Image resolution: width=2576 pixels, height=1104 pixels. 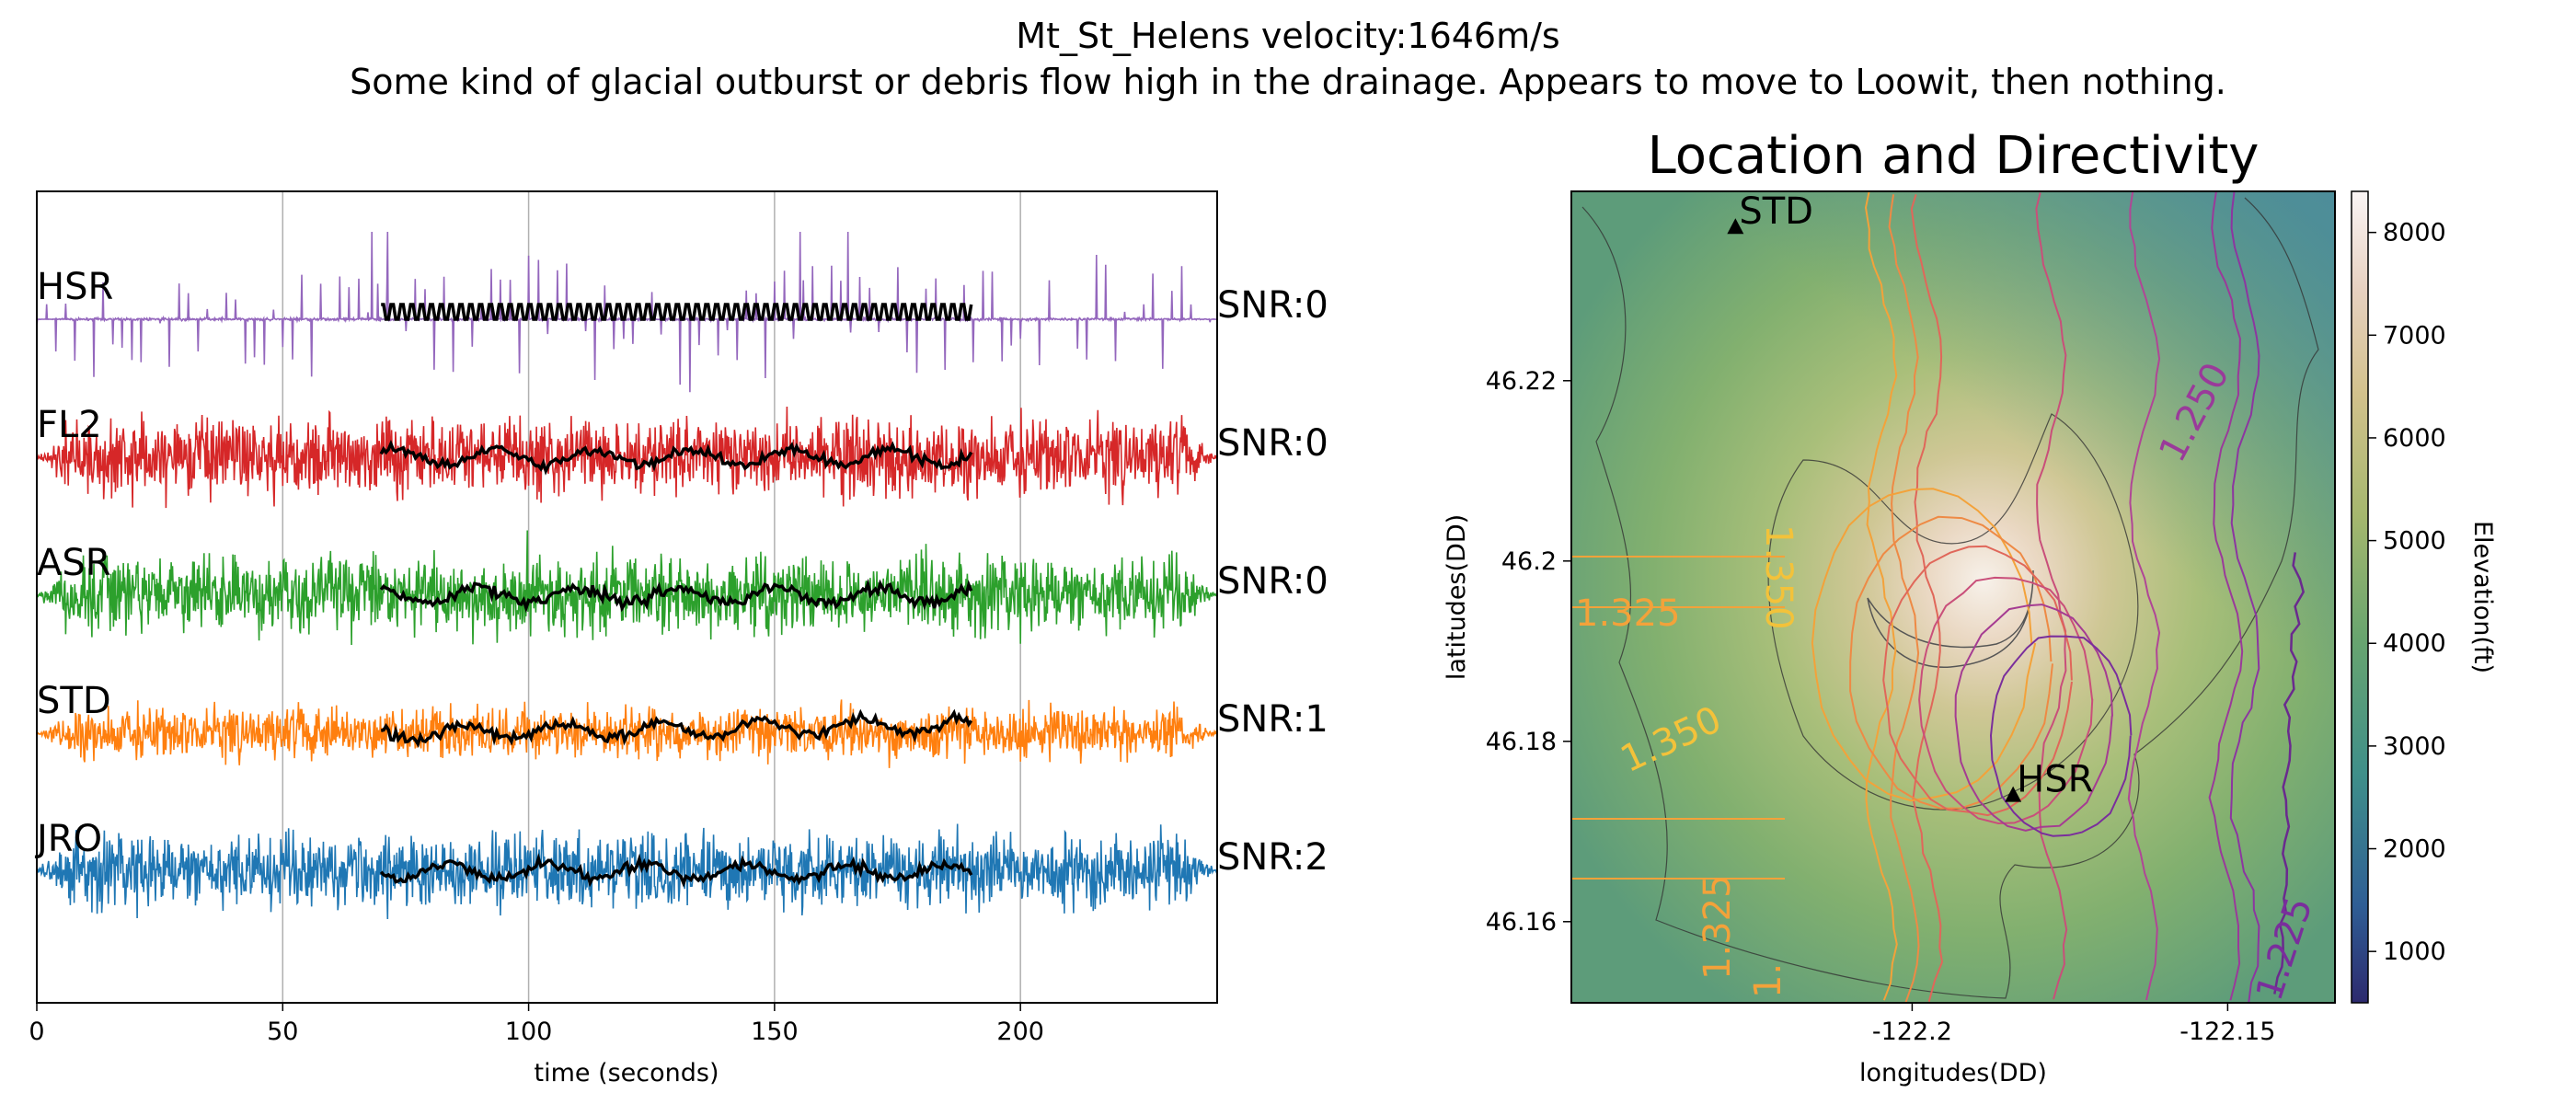 What do you see at coordinates (626, 1073) in the screenshot?
I see `left-x-axis-label: time (seconds)` at bounding box center [626, 1073].